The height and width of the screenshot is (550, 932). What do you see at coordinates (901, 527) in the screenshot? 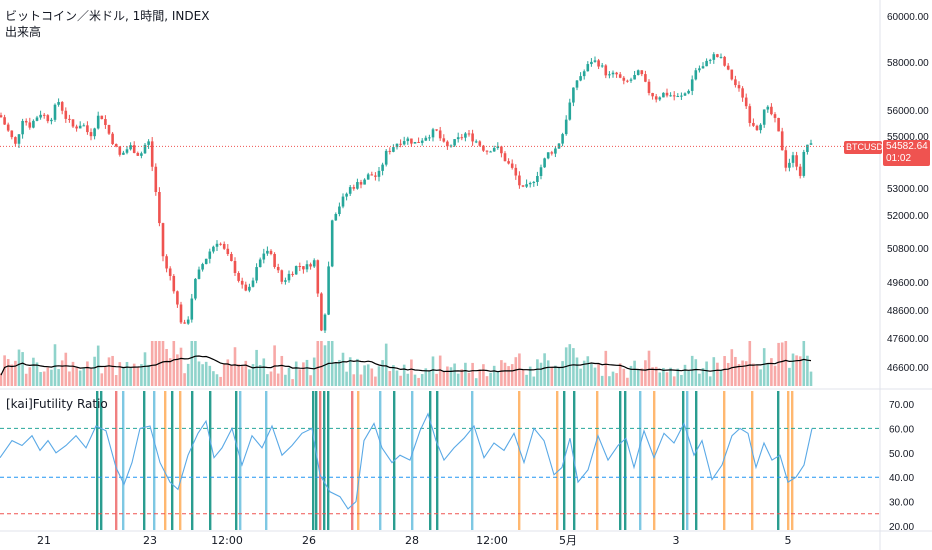
I see `indicator-tick-label: 20.00` at bounding box center [901, 527].